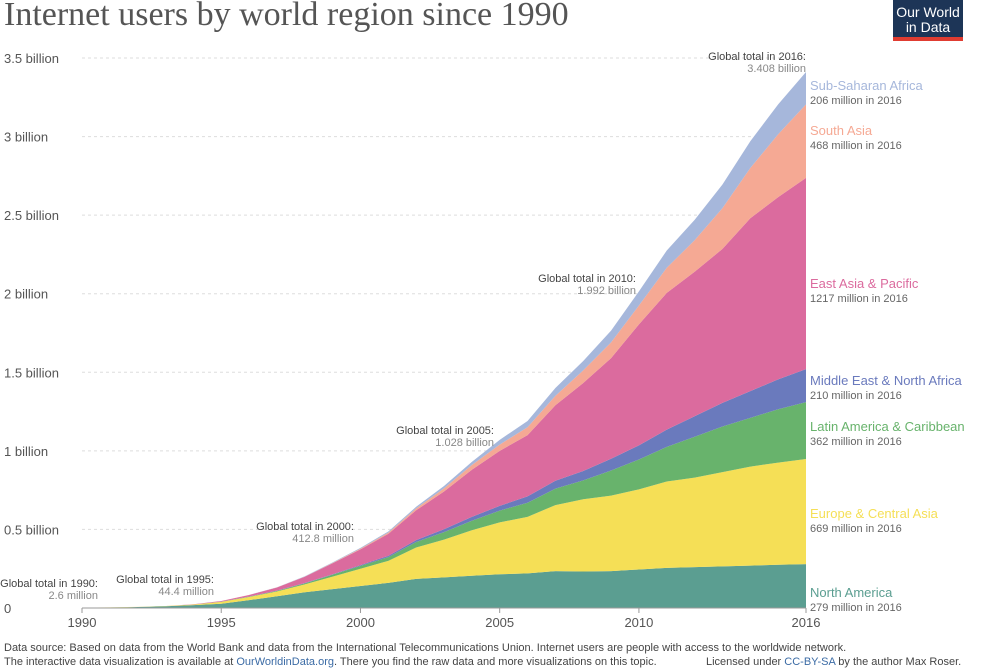 The height and width of the screenshot is (670, 981). I want to click on series-sublabel: 210 million in 2016, so click(856, 396).